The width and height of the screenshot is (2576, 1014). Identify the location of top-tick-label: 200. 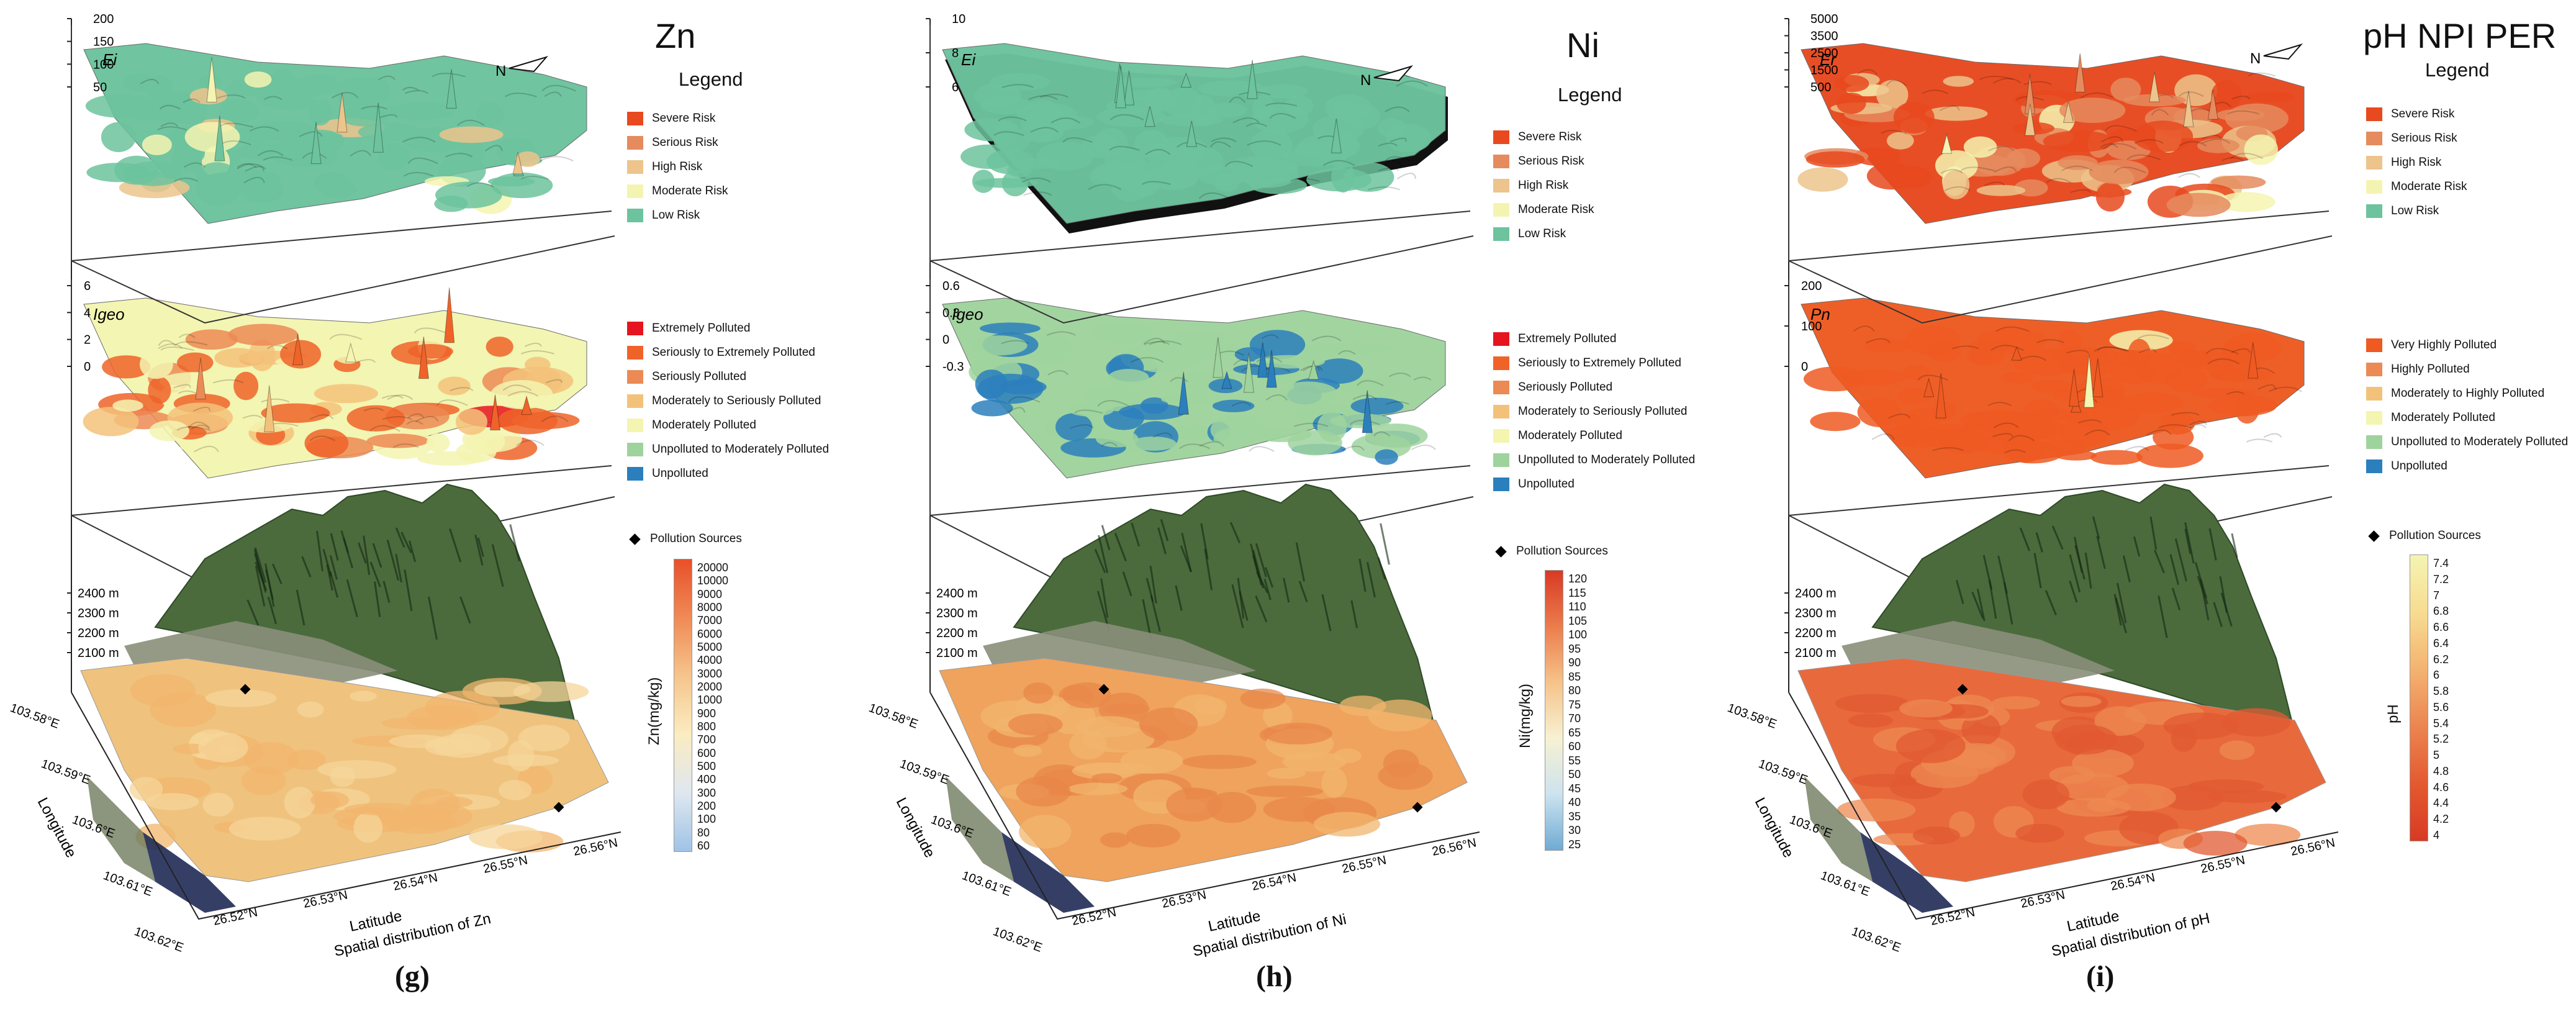
(103, 19).